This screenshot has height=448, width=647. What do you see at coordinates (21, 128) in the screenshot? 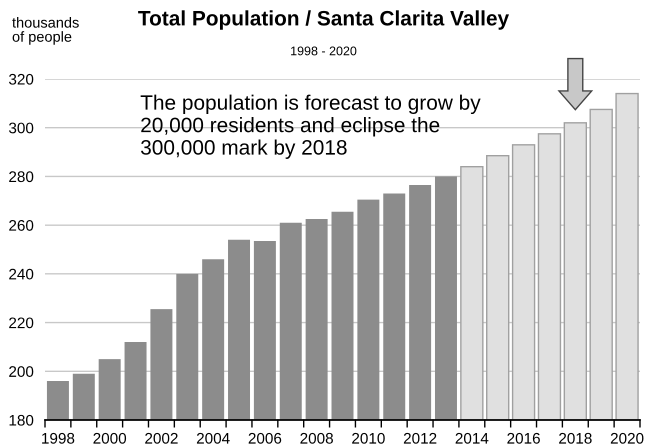
I see `y-tick-label: 300` at bounding box center [21, 128].